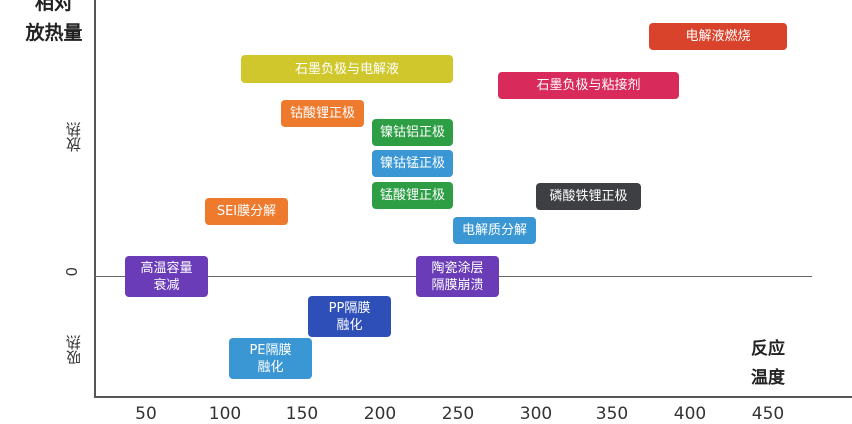 This screenshot has width=852, height=424. What do you see at coordinates (768, 414) in the screenshot?
I see `x-tick-450: 450` at bounding box center [768, 414].